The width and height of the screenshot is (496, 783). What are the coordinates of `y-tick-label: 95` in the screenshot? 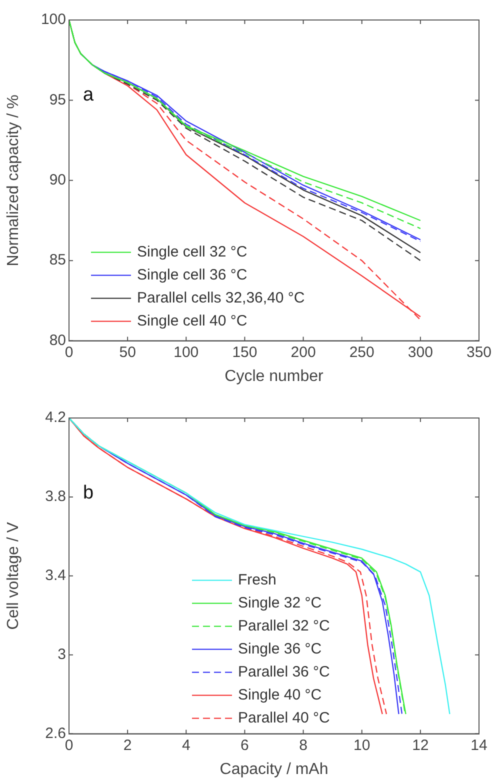 It's located at (57, 99).